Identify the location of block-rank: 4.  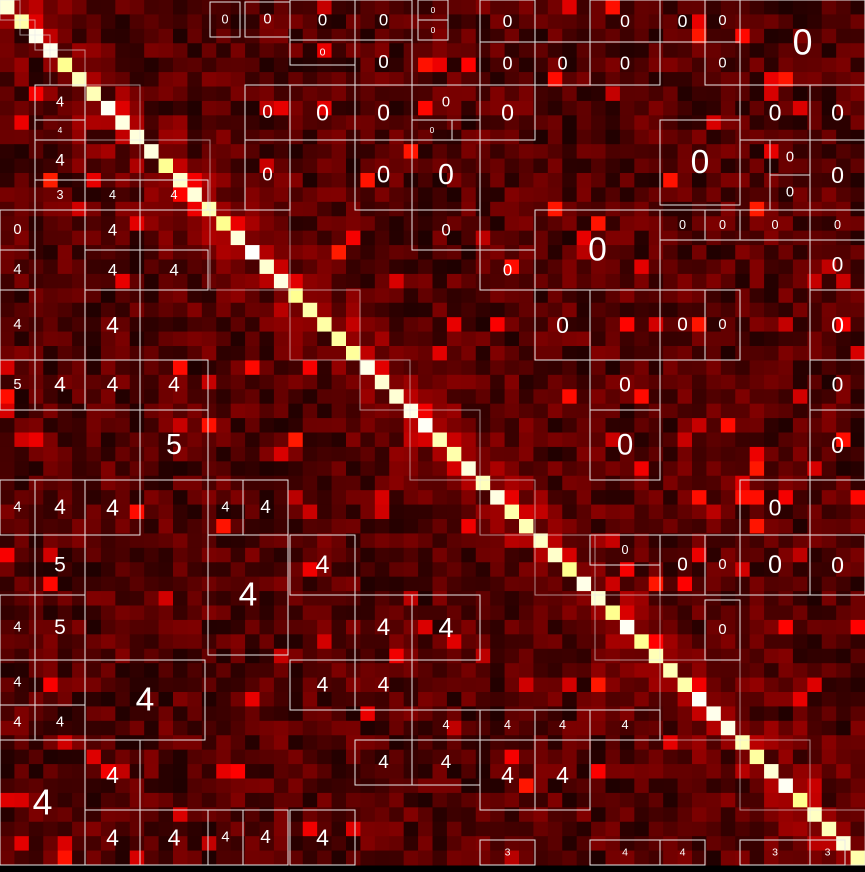
(113, 385).